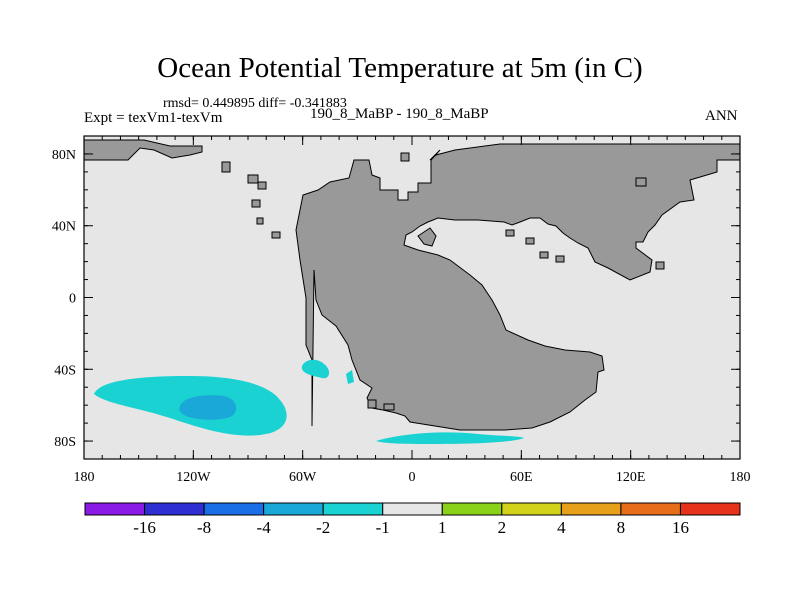 This screenshot has width=800, height=600. I want to click on colorbar-label: -2, so click(323, 527).